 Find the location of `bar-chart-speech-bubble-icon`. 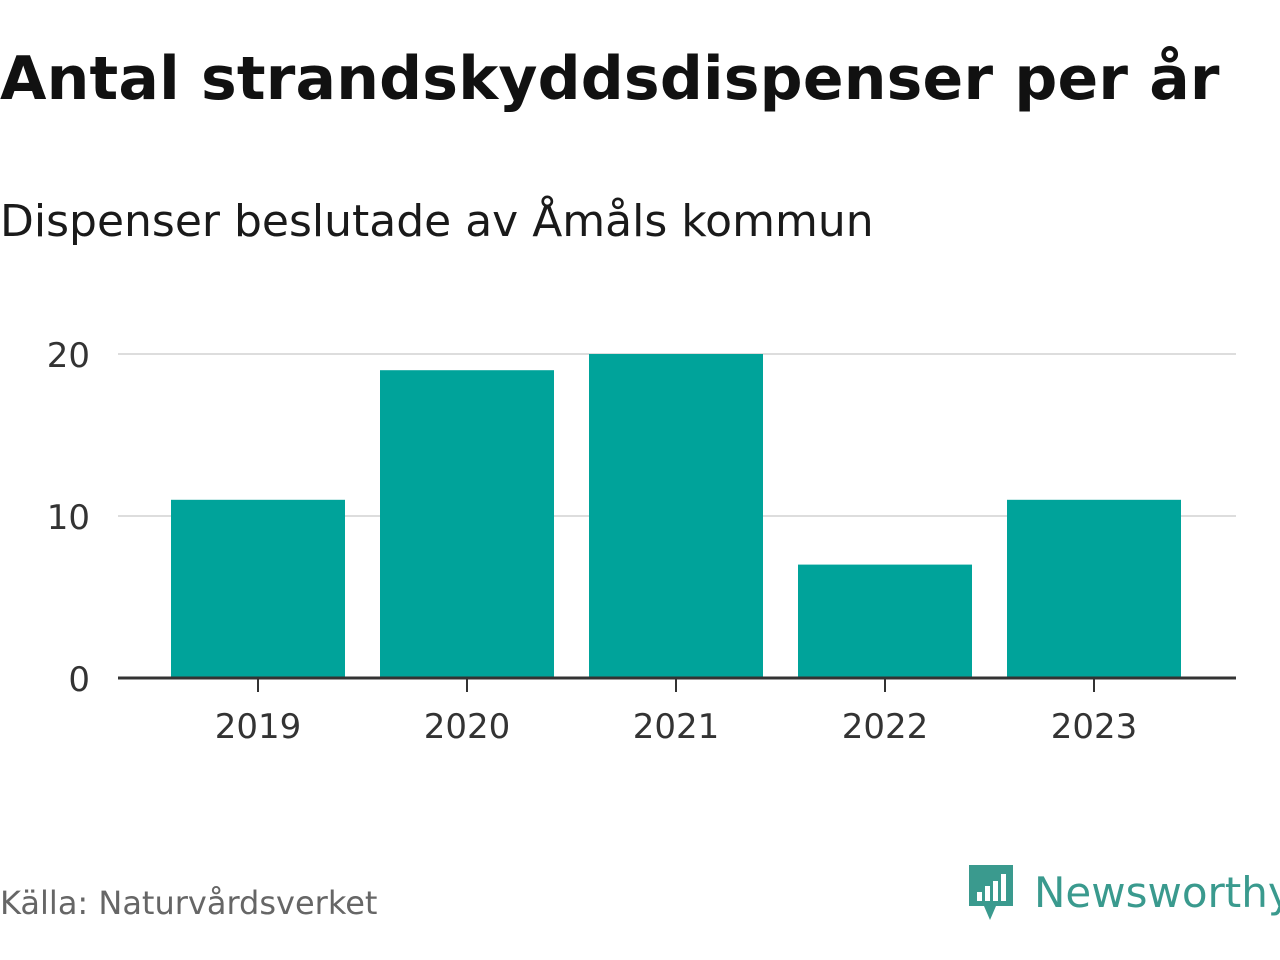

bar-chart-speech-bubble-icon is located at coordinates (991, 892).